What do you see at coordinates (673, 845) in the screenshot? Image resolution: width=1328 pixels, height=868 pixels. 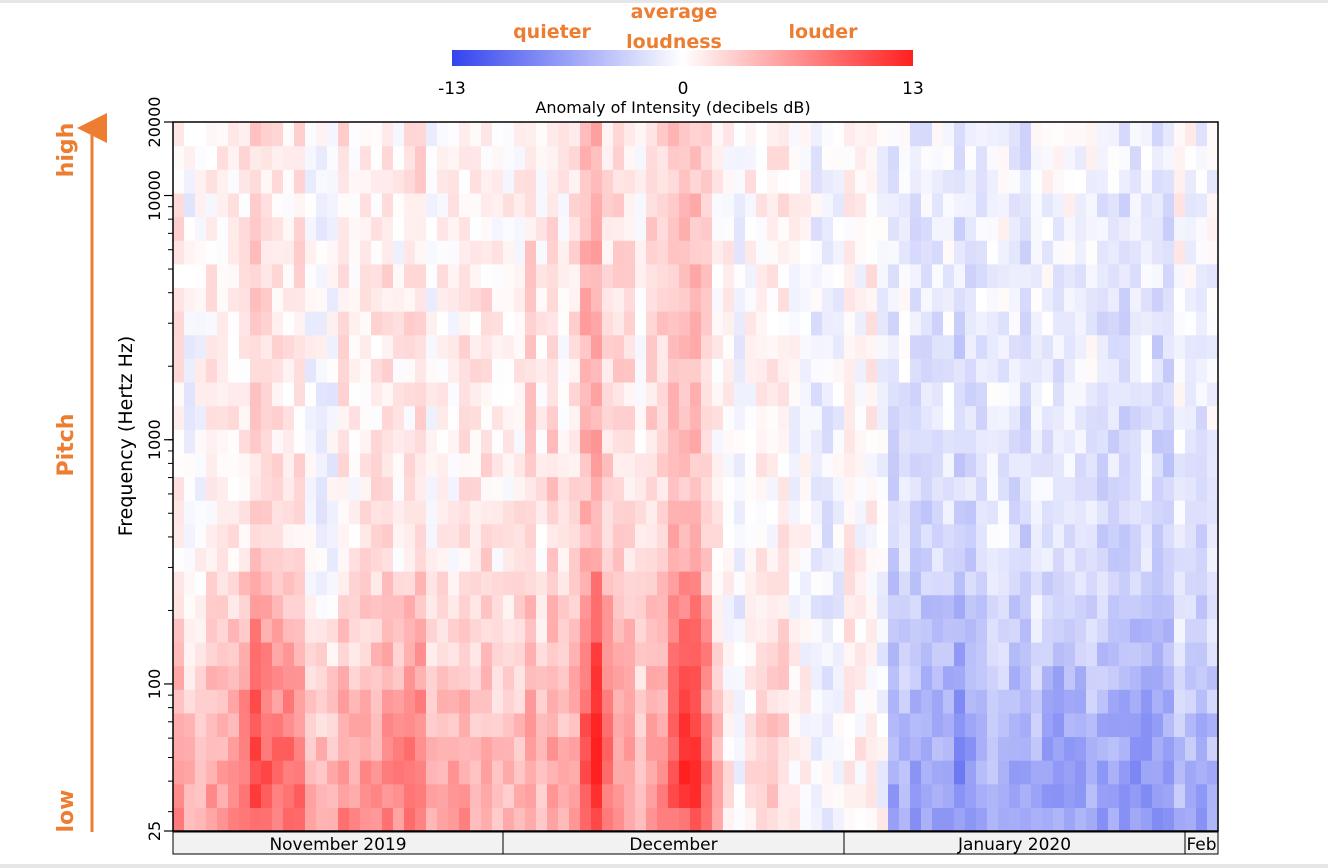 I see `month-label: December` at bounding box center [673, 845].